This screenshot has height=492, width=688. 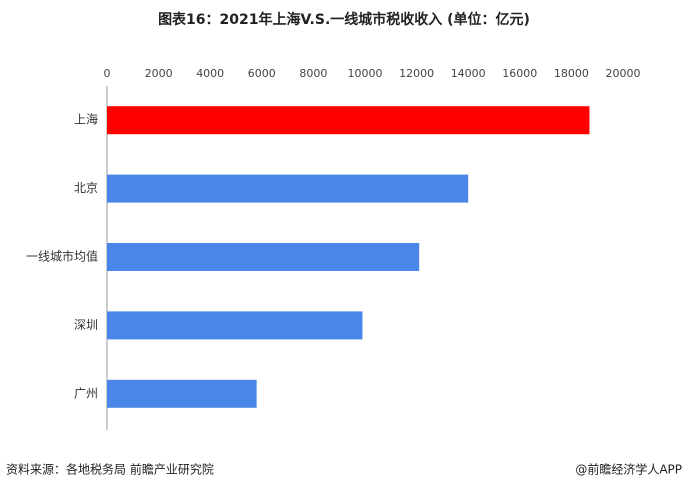 What do you see at coordinates (365, 73) in the screenshot?
I see `x-tick-label: 10000` at bounding box center [365, 73].